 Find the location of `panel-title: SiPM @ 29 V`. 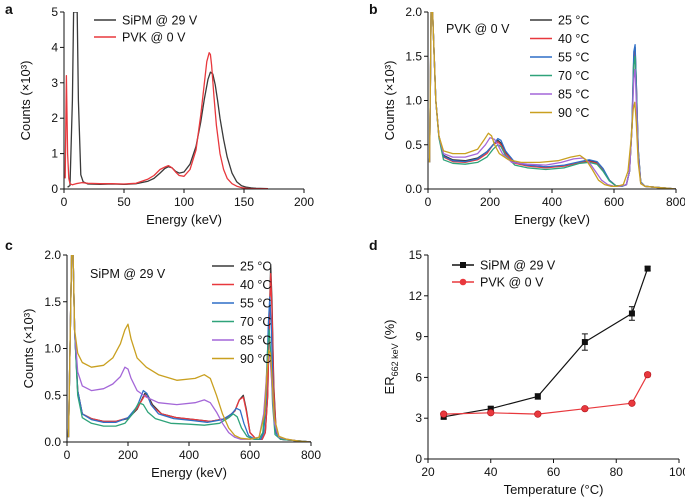

panel-title: SiPM @ 29 V is located at coordinates (128, 274).